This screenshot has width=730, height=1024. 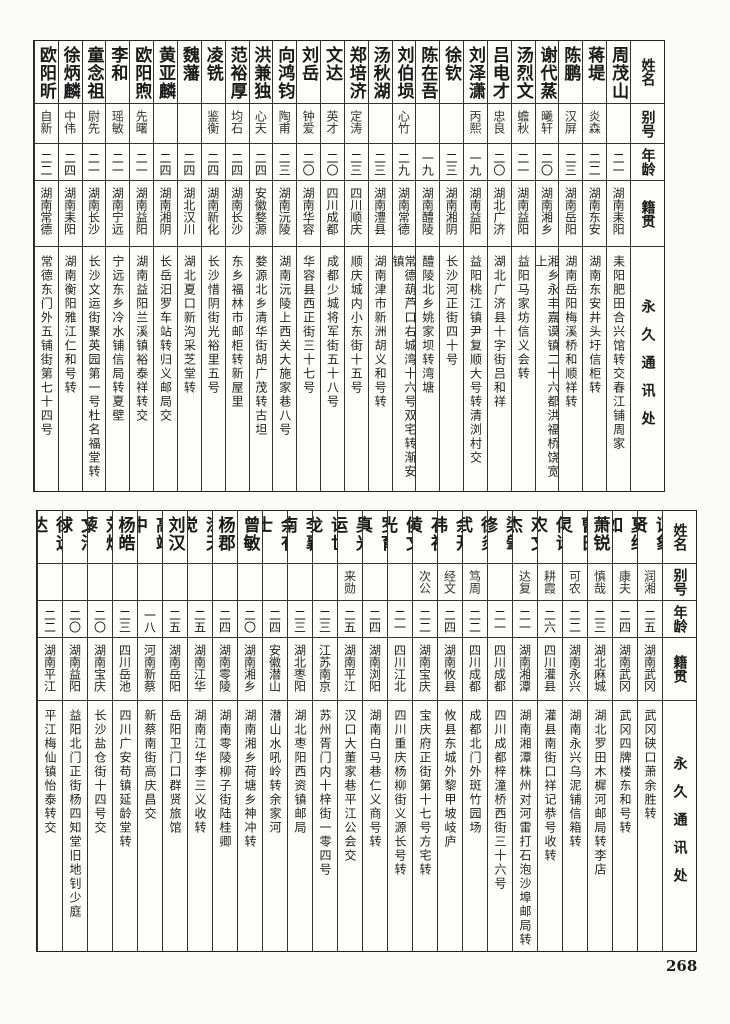 What do you see at coordinates (117, 339) in the screenshot?
I see `person-address: 宁远东乡冷水铺信局转夏壁` at bounding box center [117, 339].